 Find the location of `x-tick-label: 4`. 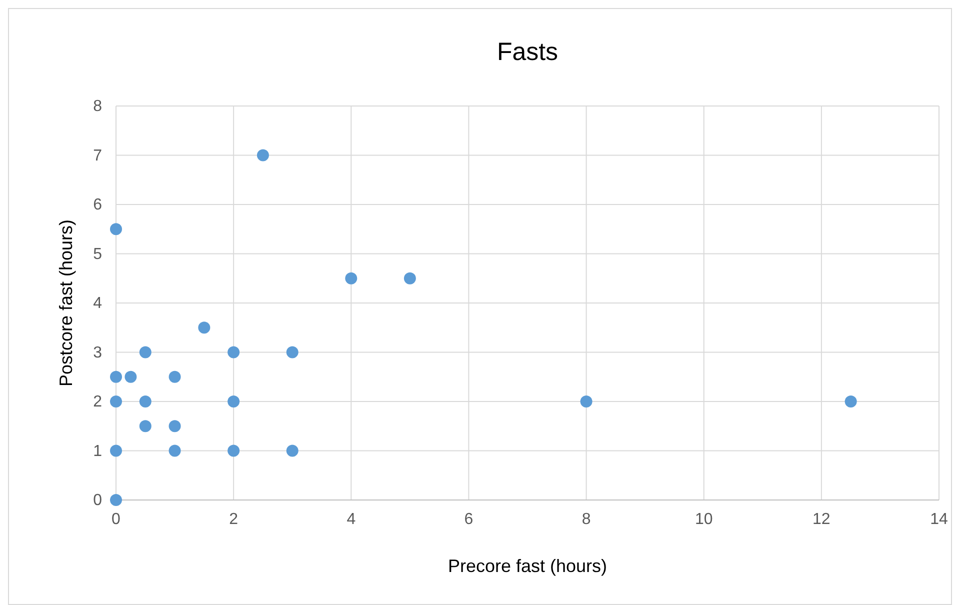

x-tick-label: 4 is located at coordinates (351, 519).